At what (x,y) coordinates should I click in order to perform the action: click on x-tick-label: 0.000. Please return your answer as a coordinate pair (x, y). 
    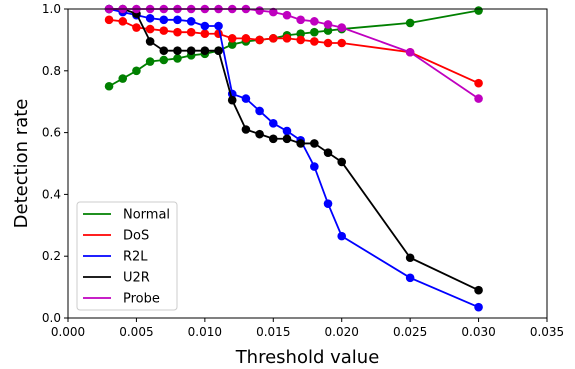
    Looking at the image, I should click on (68, 332).